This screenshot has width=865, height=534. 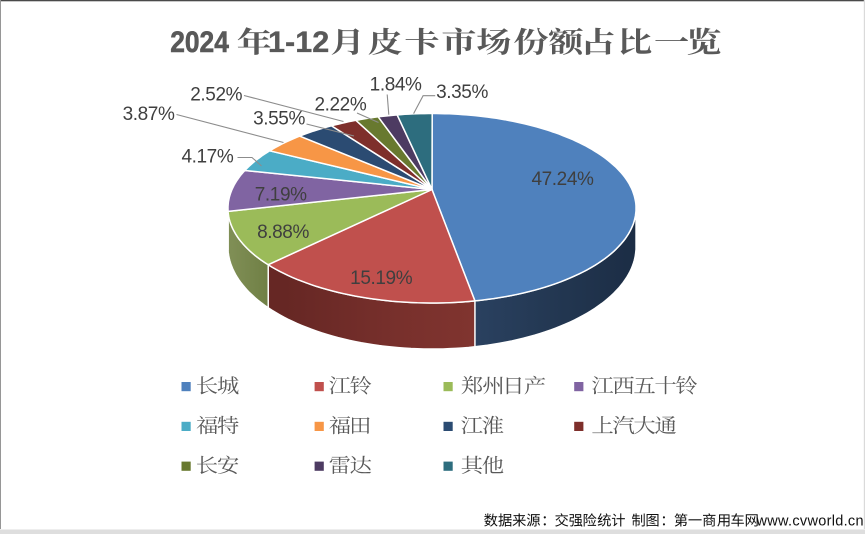 What do you see at coordinates (199, 41) in the screenshot?
I see `svg-text: 2024` at bounding box center [199, 41].